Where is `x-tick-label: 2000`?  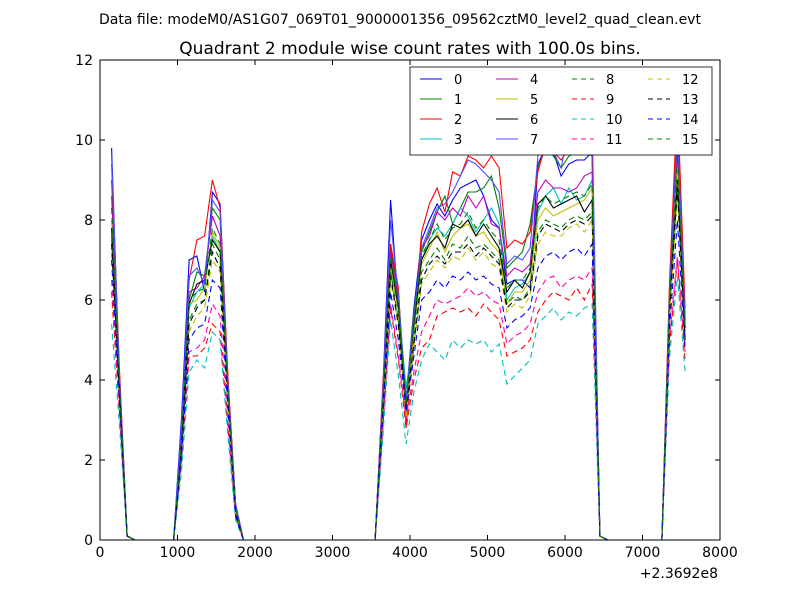 x-tick-label: 2000 is located at coordinates (255, 553).